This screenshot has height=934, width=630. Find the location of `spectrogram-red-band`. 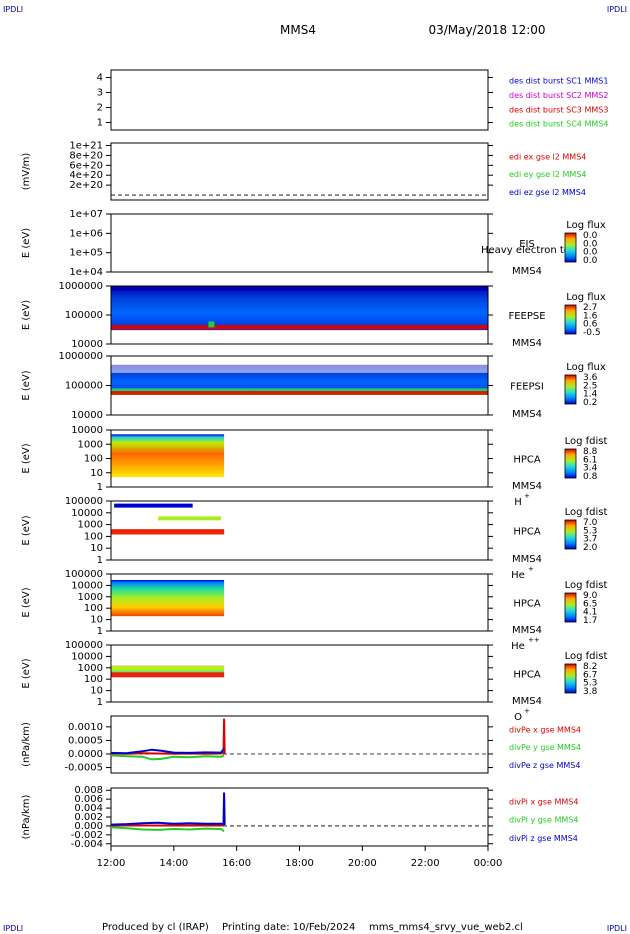

spectrogram-red-band is located at coordinates (299, 327).